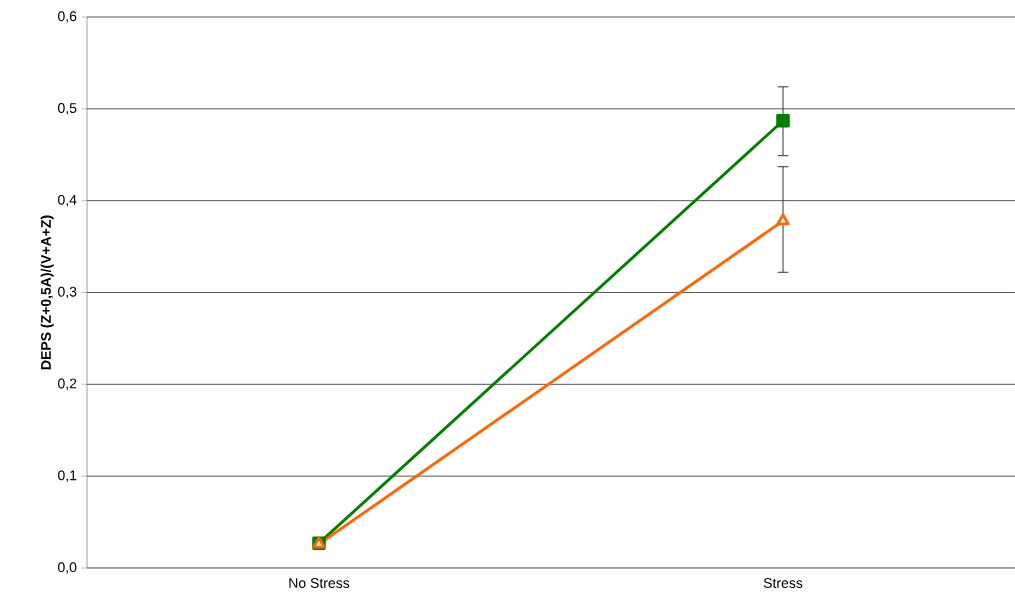 This screenshot has width=1015, height=609. I want to click on y-tick-label: 0,0, so click(67, 568).